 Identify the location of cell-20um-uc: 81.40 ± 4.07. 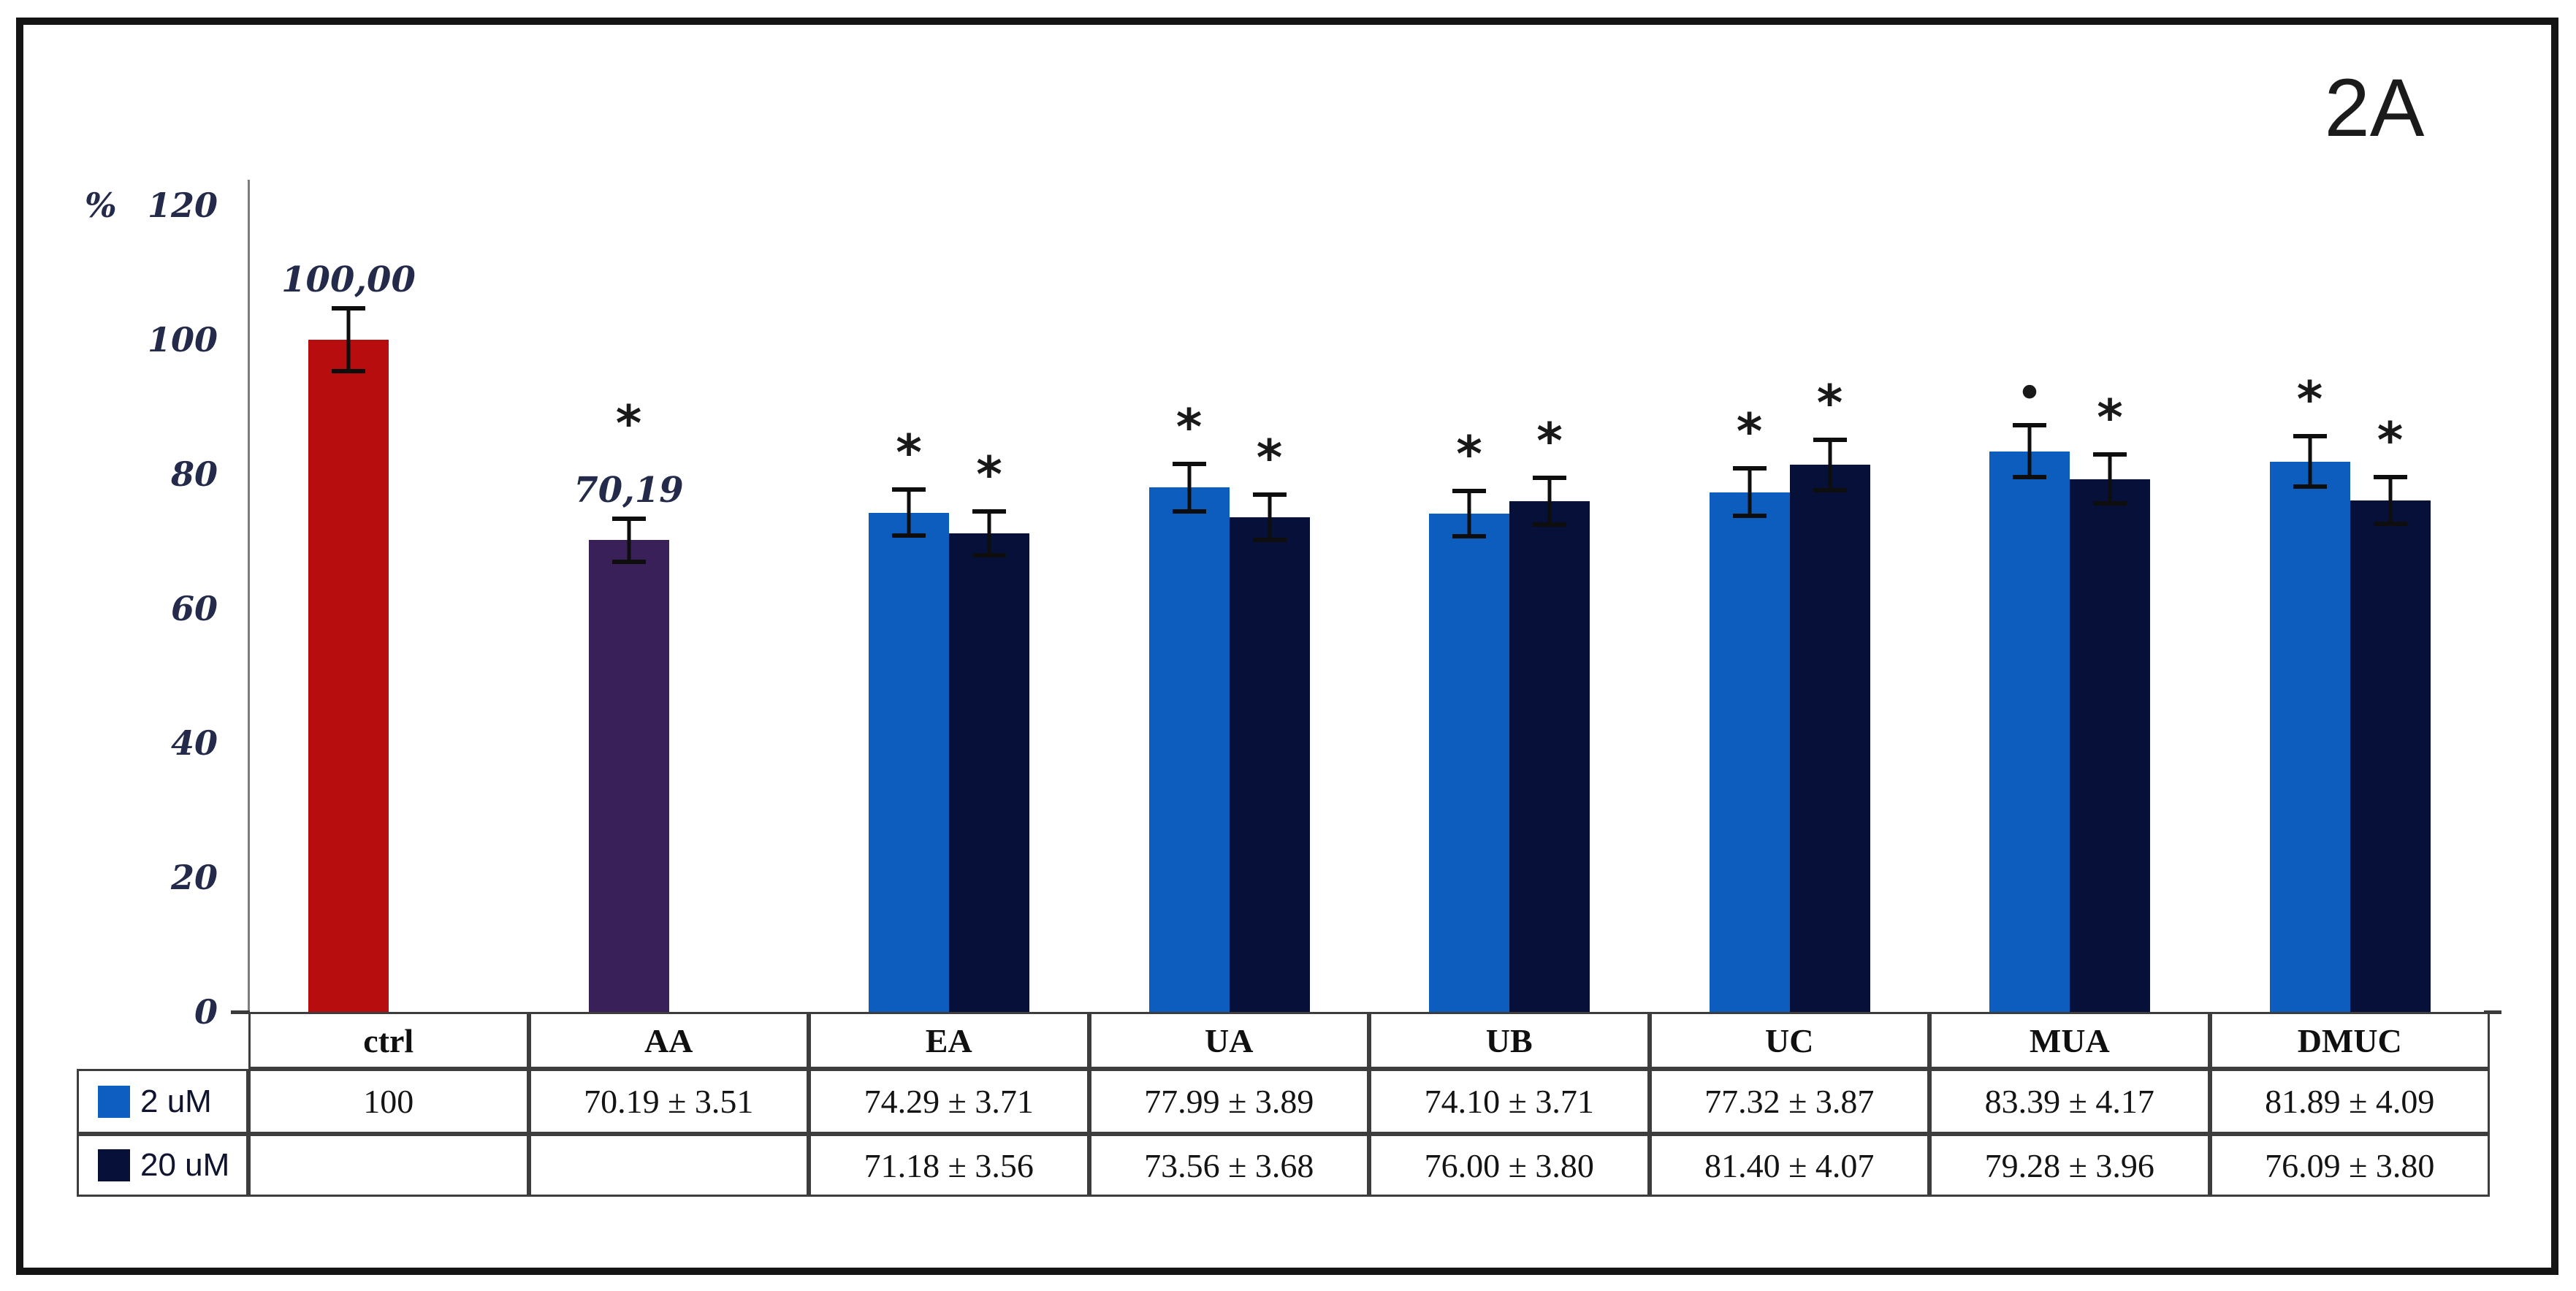
(1789, 1165).